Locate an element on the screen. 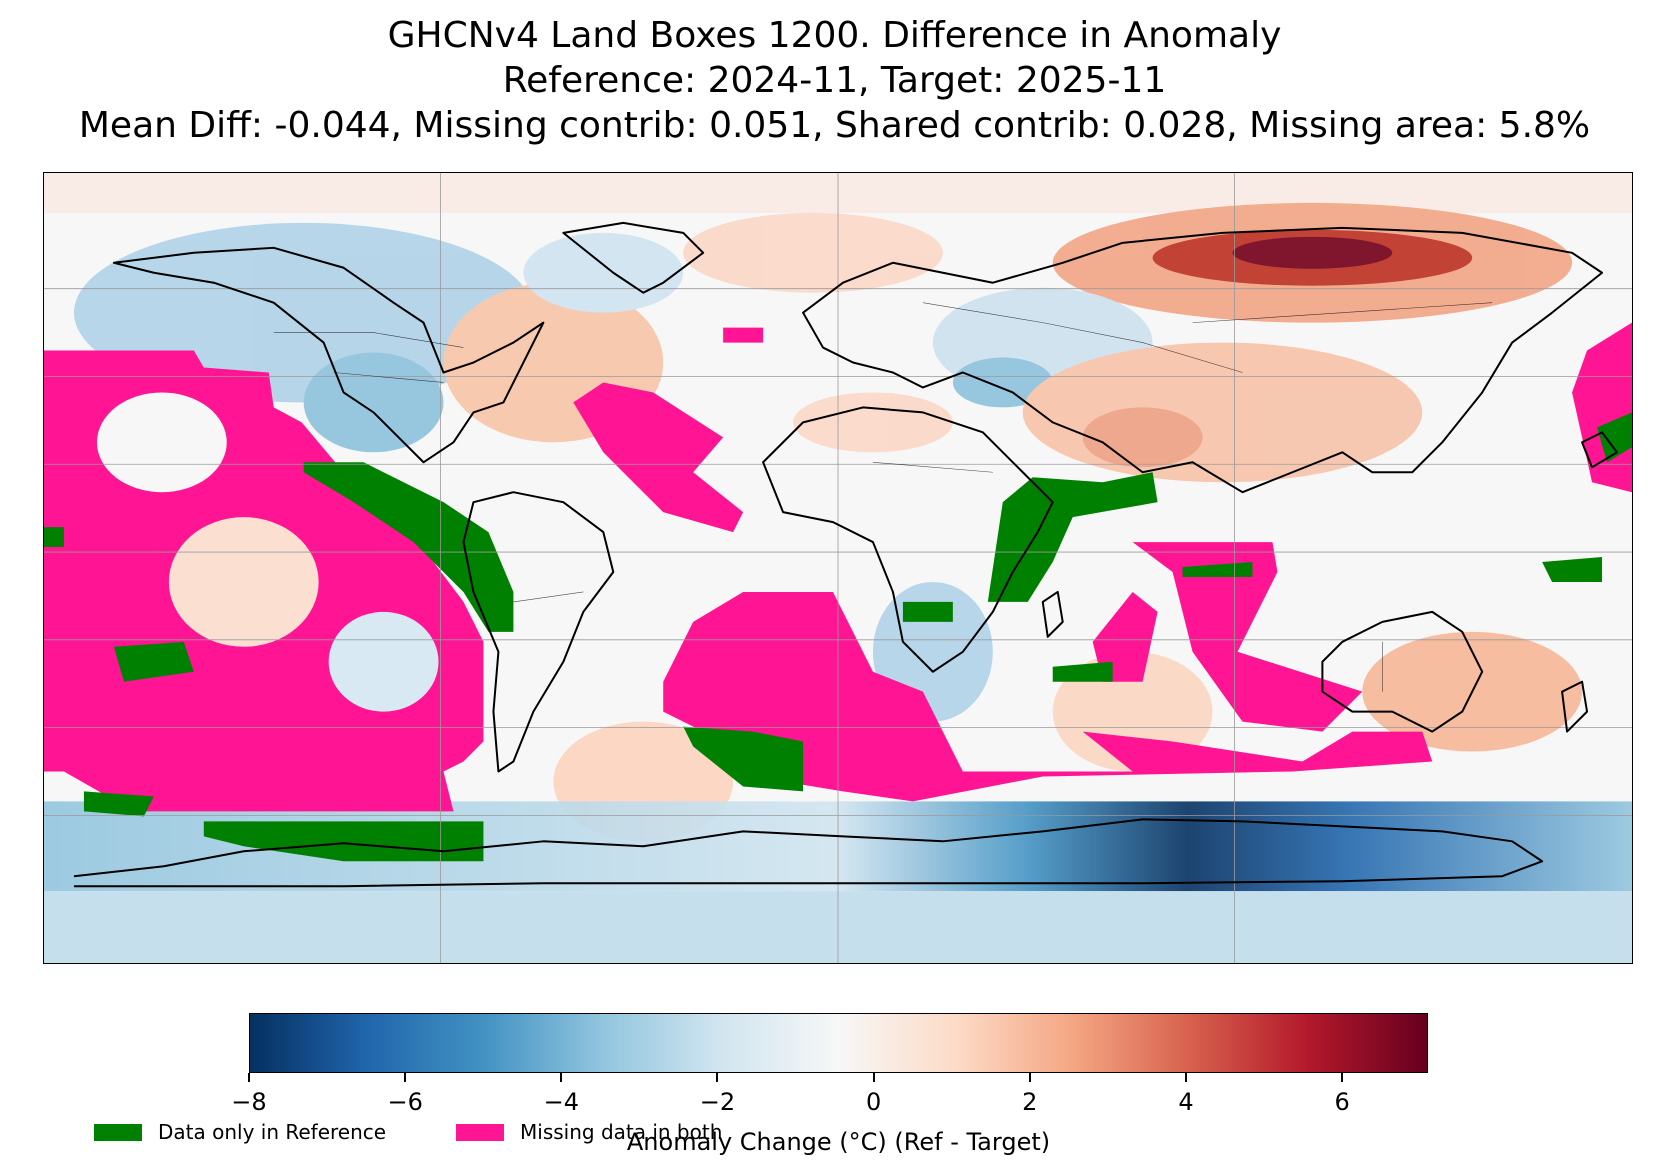  middle-east-warm is located at coordinates (1142, 437).